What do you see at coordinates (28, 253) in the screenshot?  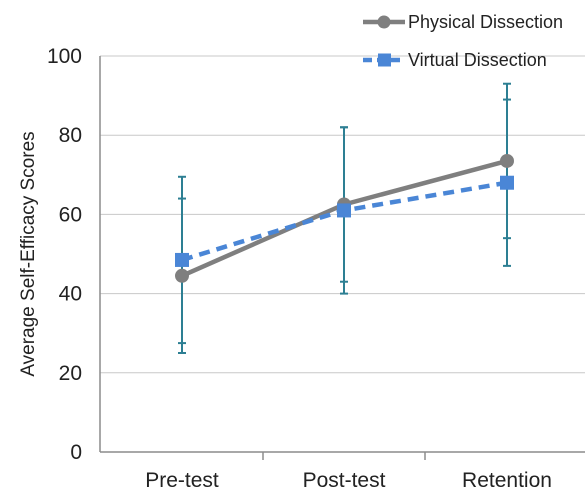 I see `y-axis-title: Average Self-Efficacy Scores` at bounding box center [28, 253].